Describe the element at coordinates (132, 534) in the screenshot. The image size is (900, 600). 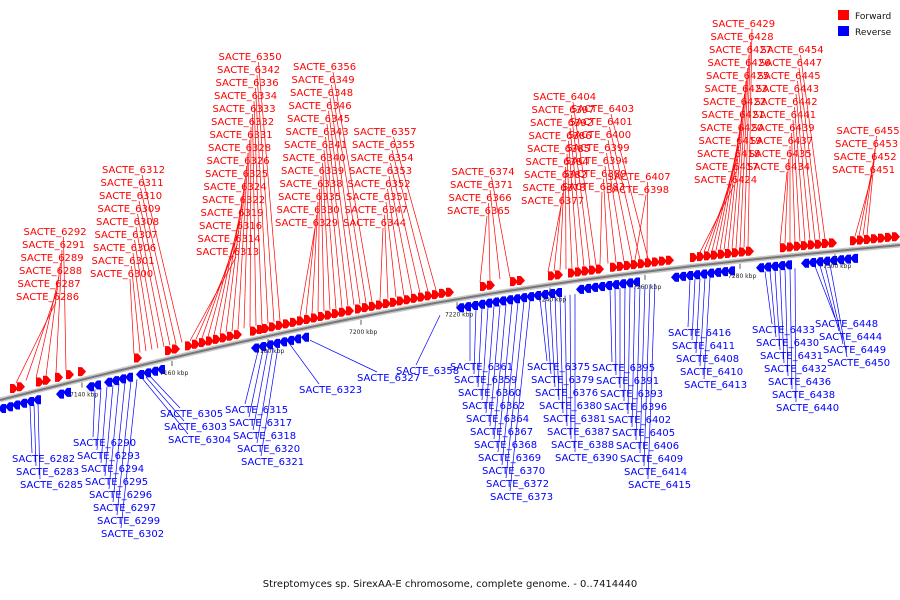
I see `gene-label: SACTE_6302` at that location.